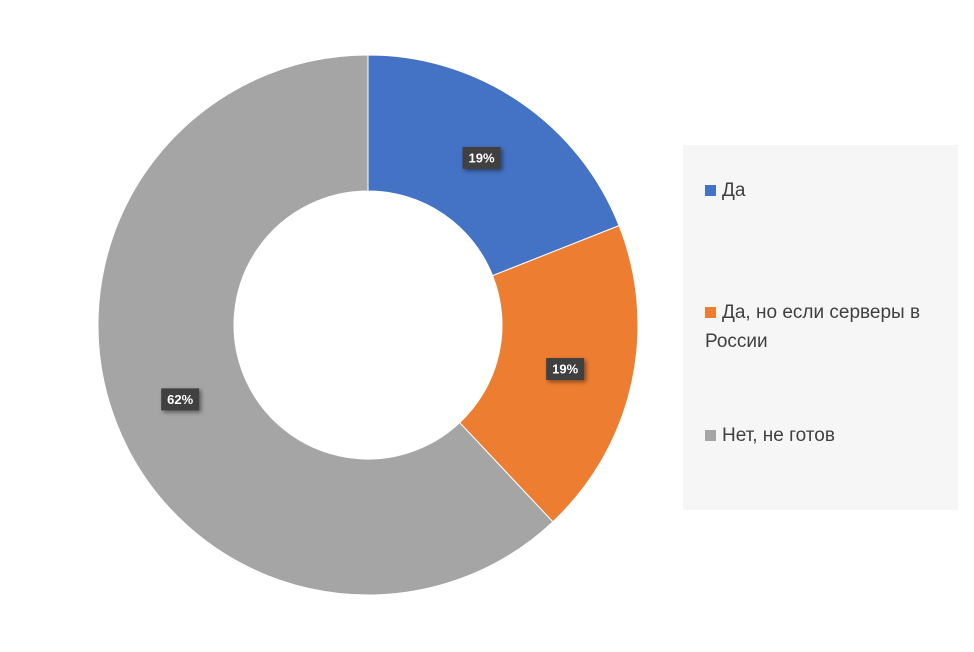 The width and height of the screenshot is (974, 652). Describe the element at coordinates (778, 435) in the screenshot. I see `legend-label: Нет, не готов` at that location.